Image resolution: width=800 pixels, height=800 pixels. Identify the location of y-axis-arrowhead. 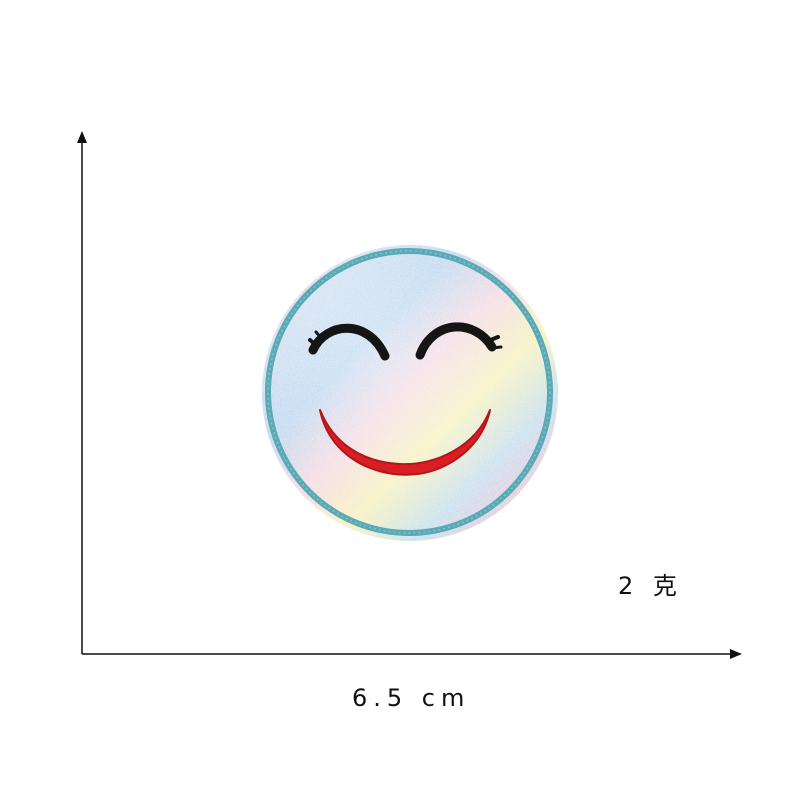
(82, 137).